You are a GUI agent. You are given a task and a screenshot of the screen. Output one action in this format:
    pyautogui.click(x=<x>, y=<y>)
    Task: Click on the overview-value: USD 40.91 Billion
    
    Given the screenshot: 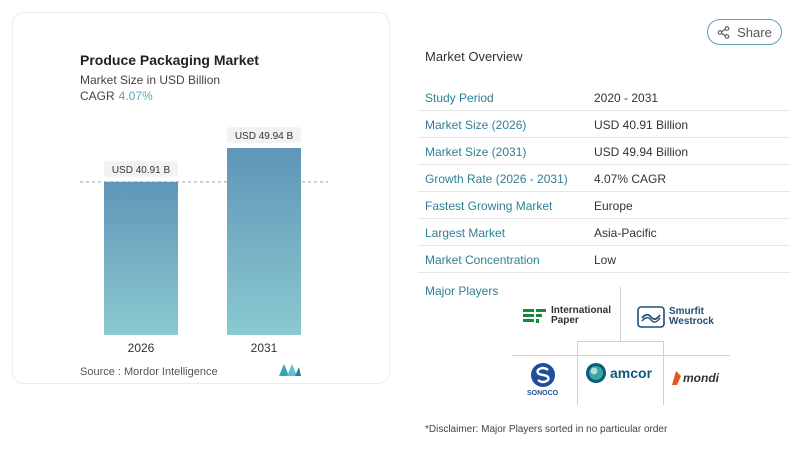 What is the action you would take?
    pyautogui.click(x=641, y=125)
    